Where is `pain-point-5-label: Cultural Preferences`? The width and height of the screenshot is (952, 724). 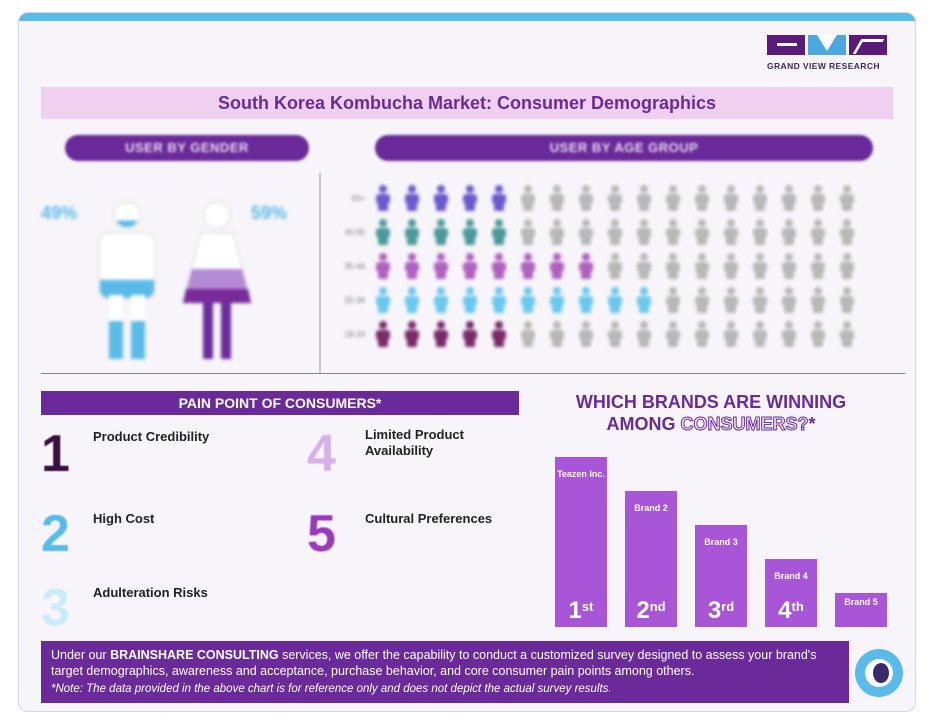
pain-point-5-label: Cultural Preferences is located at coordinates (429, 518).